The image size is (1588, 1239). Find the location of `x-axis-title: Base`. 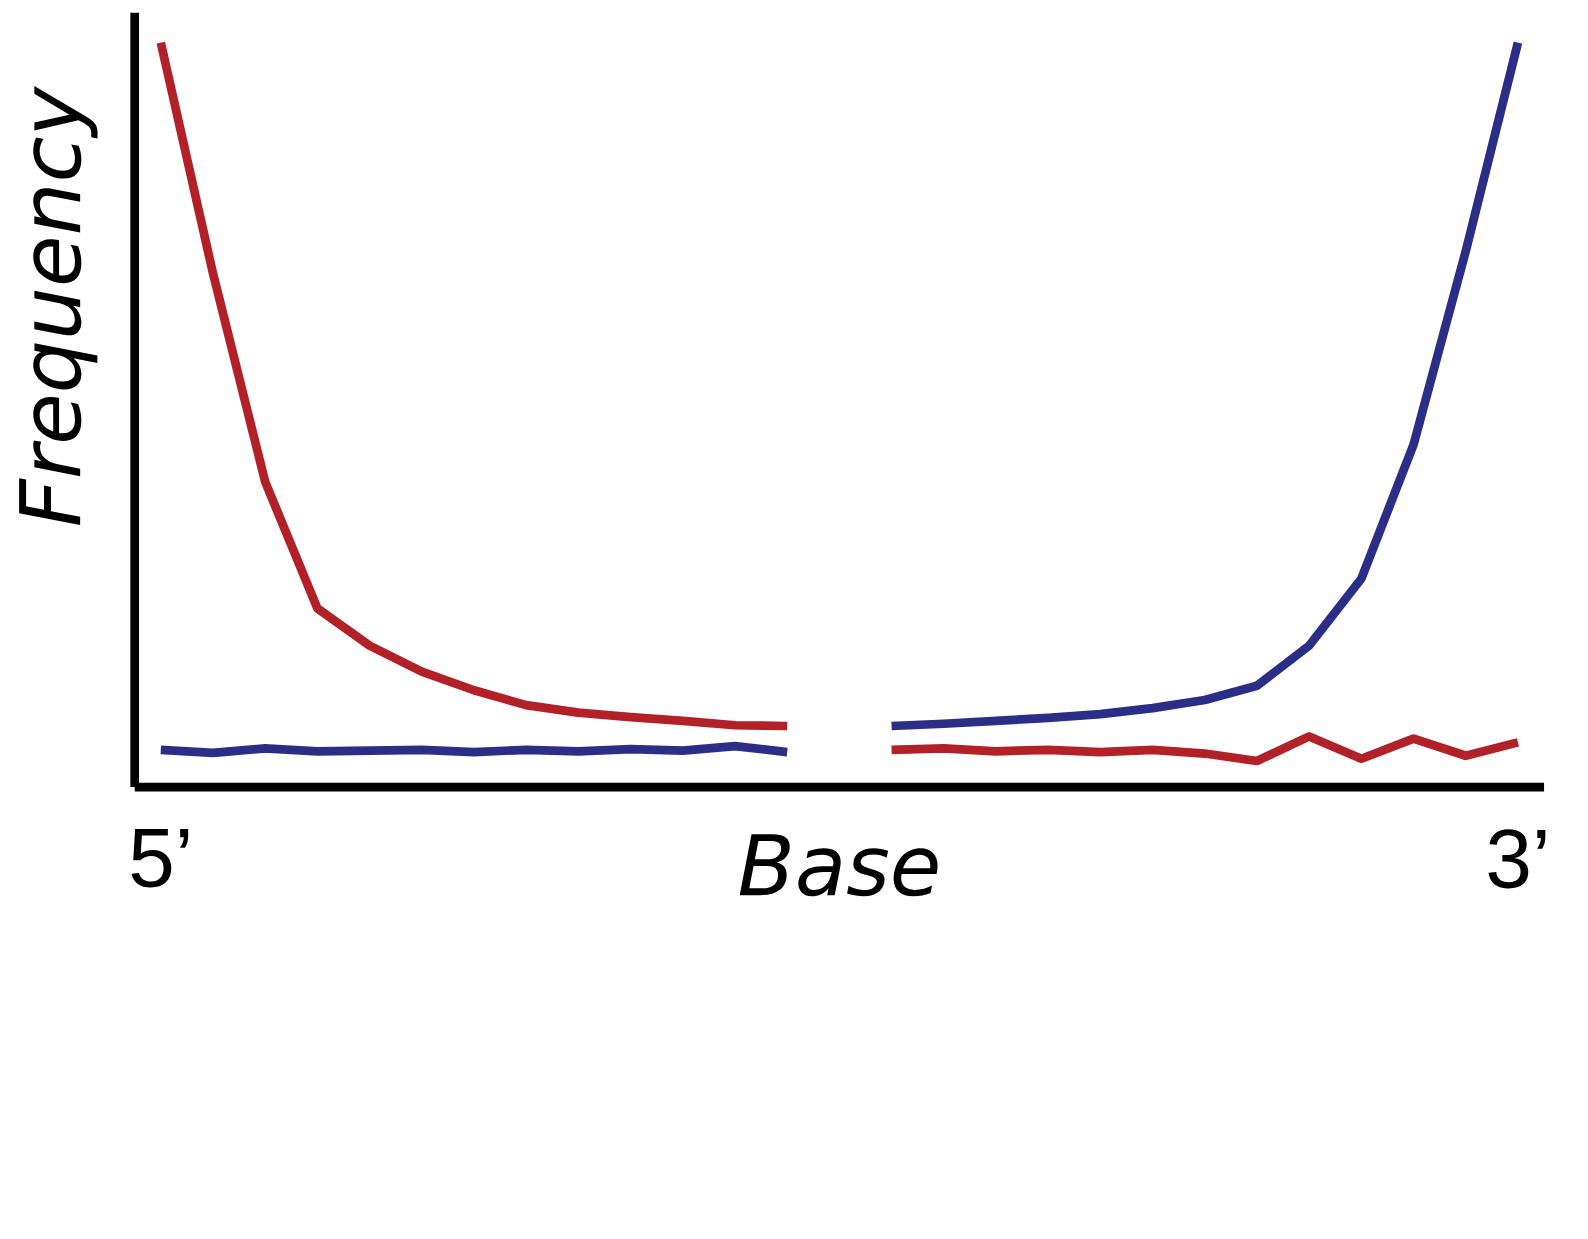

x-axis-title: Base is located at coordinates (838, 865).